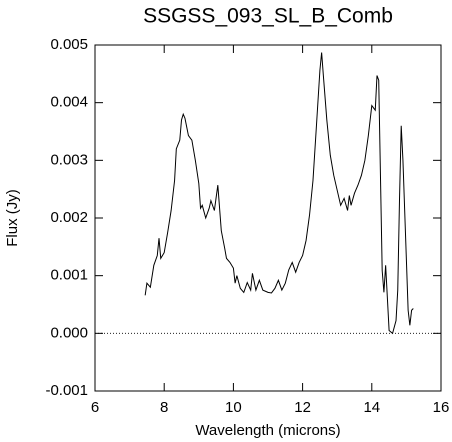  Describe the element at coordinates (12, 218) in the screenshot. I see `y-axis-label: Flux (Jy)` at that location.